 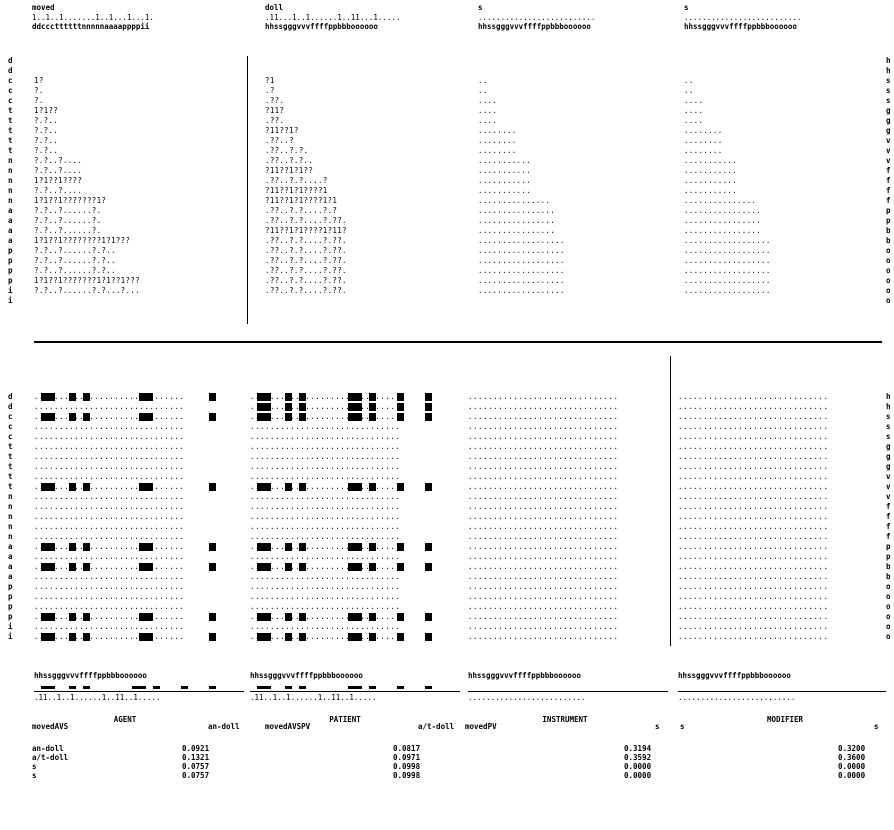 I want to click on upper-row: ?.?..?......?.?.., so click(x=75, y=250).